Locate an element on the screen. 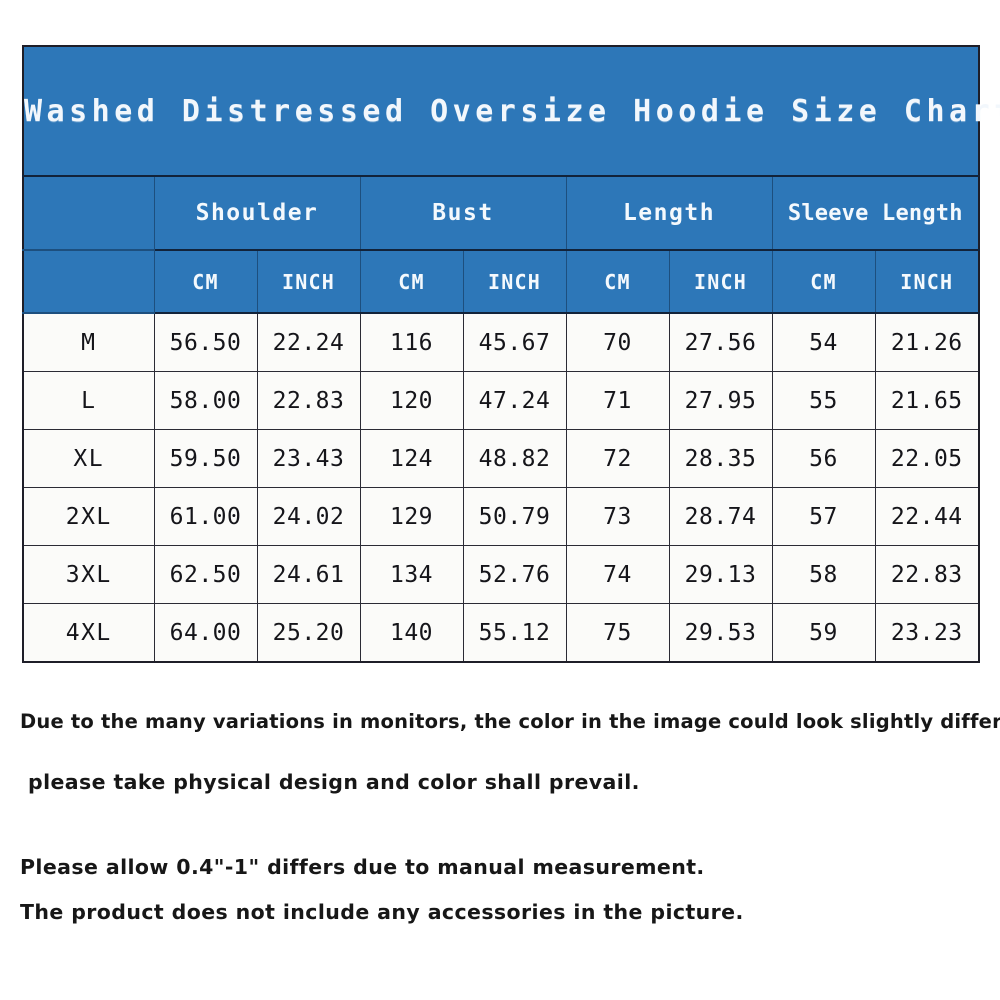 Image resolution: width=1000 pixels, height=1000 pixels. unit-bust-cm: CM is located at coordinates (411, 281).